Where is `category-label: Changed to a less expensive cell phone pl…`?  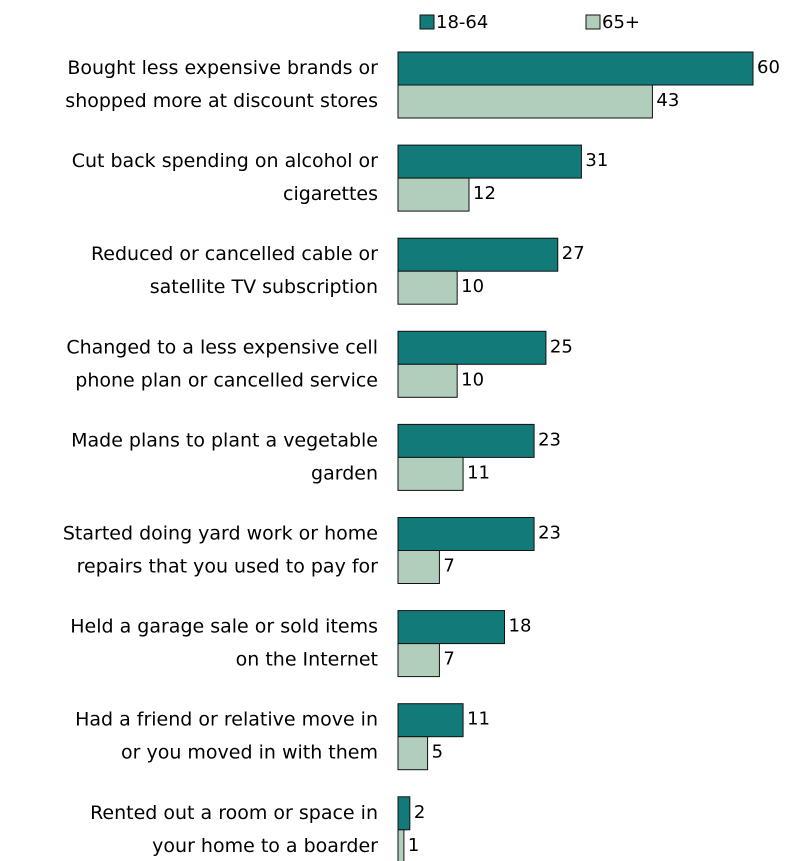
category-label: Changed to a less expensive cell phone pl… is located at coordinates (222, 363).